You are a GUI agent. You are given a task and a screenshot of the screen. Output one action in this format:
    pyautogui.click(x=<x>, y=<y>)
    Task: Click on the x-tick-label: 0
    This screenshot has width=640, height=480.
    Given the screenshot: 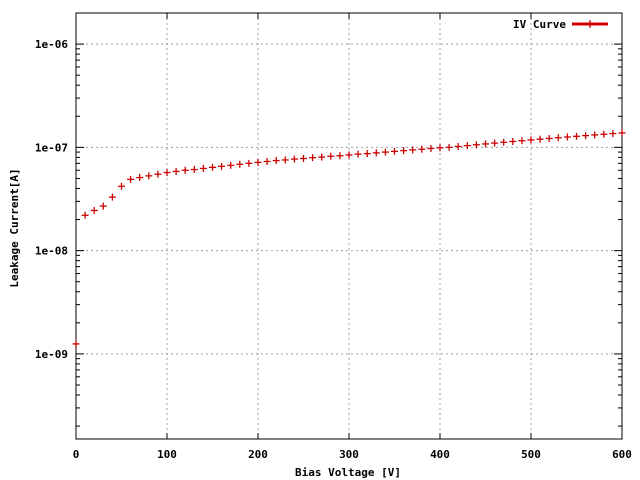 What is the action you would take?
    pyautogui.click(x=76, y=454)
    